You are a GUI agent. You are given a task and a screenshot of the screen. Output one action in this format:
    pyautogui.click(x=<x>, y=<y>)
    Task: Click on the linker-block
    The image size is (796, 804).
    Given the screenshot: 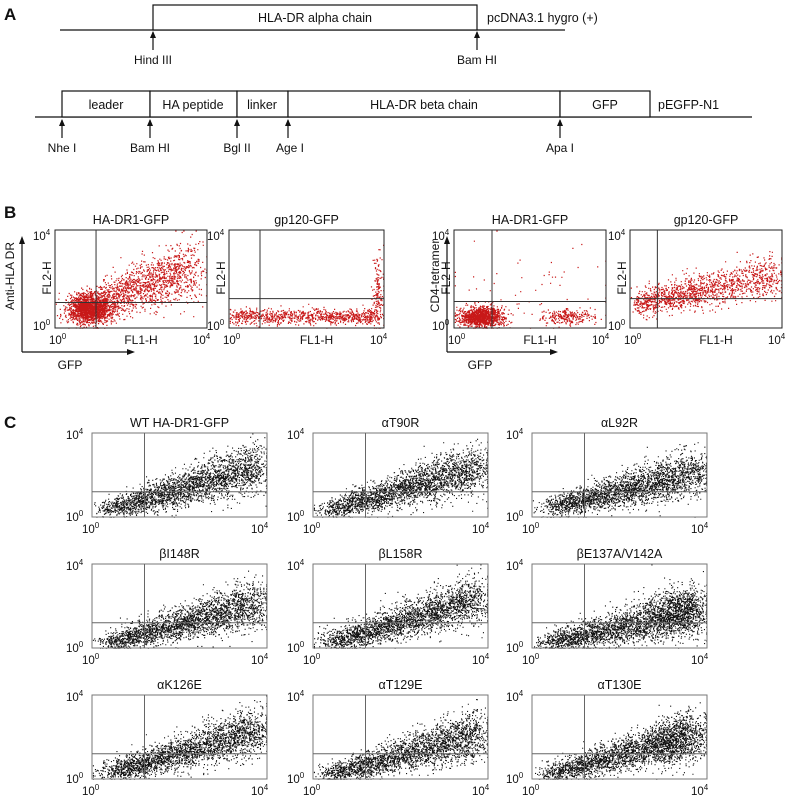 What is the action you would take?
    pyautogui.click(x=262, y=104)
    